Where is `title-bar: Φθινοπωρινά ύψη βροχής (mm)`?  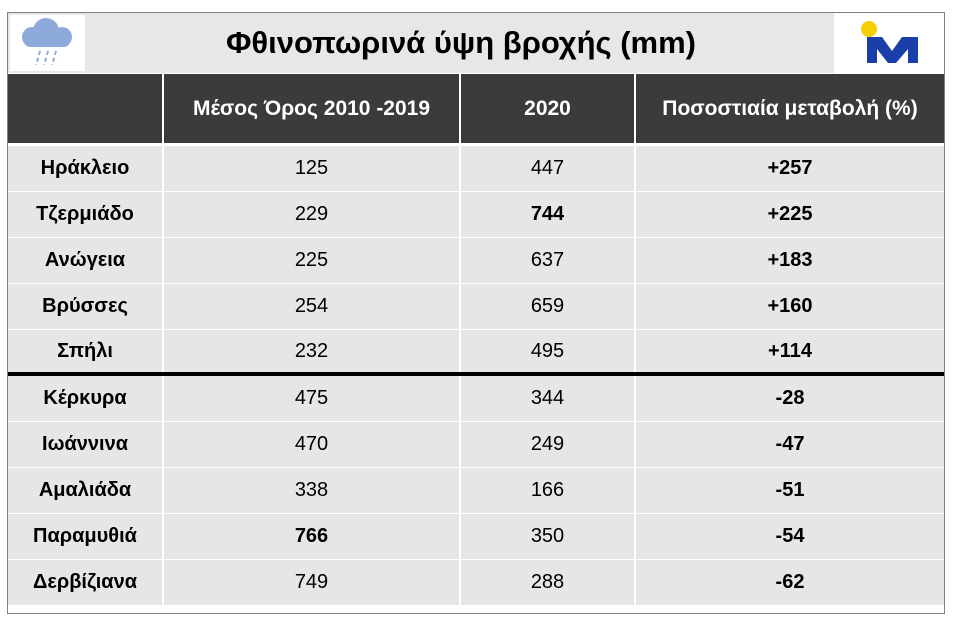
title-bar: Φθινοπωρινά ύψη βροχής (mm) is located at coordinates (476, 43).